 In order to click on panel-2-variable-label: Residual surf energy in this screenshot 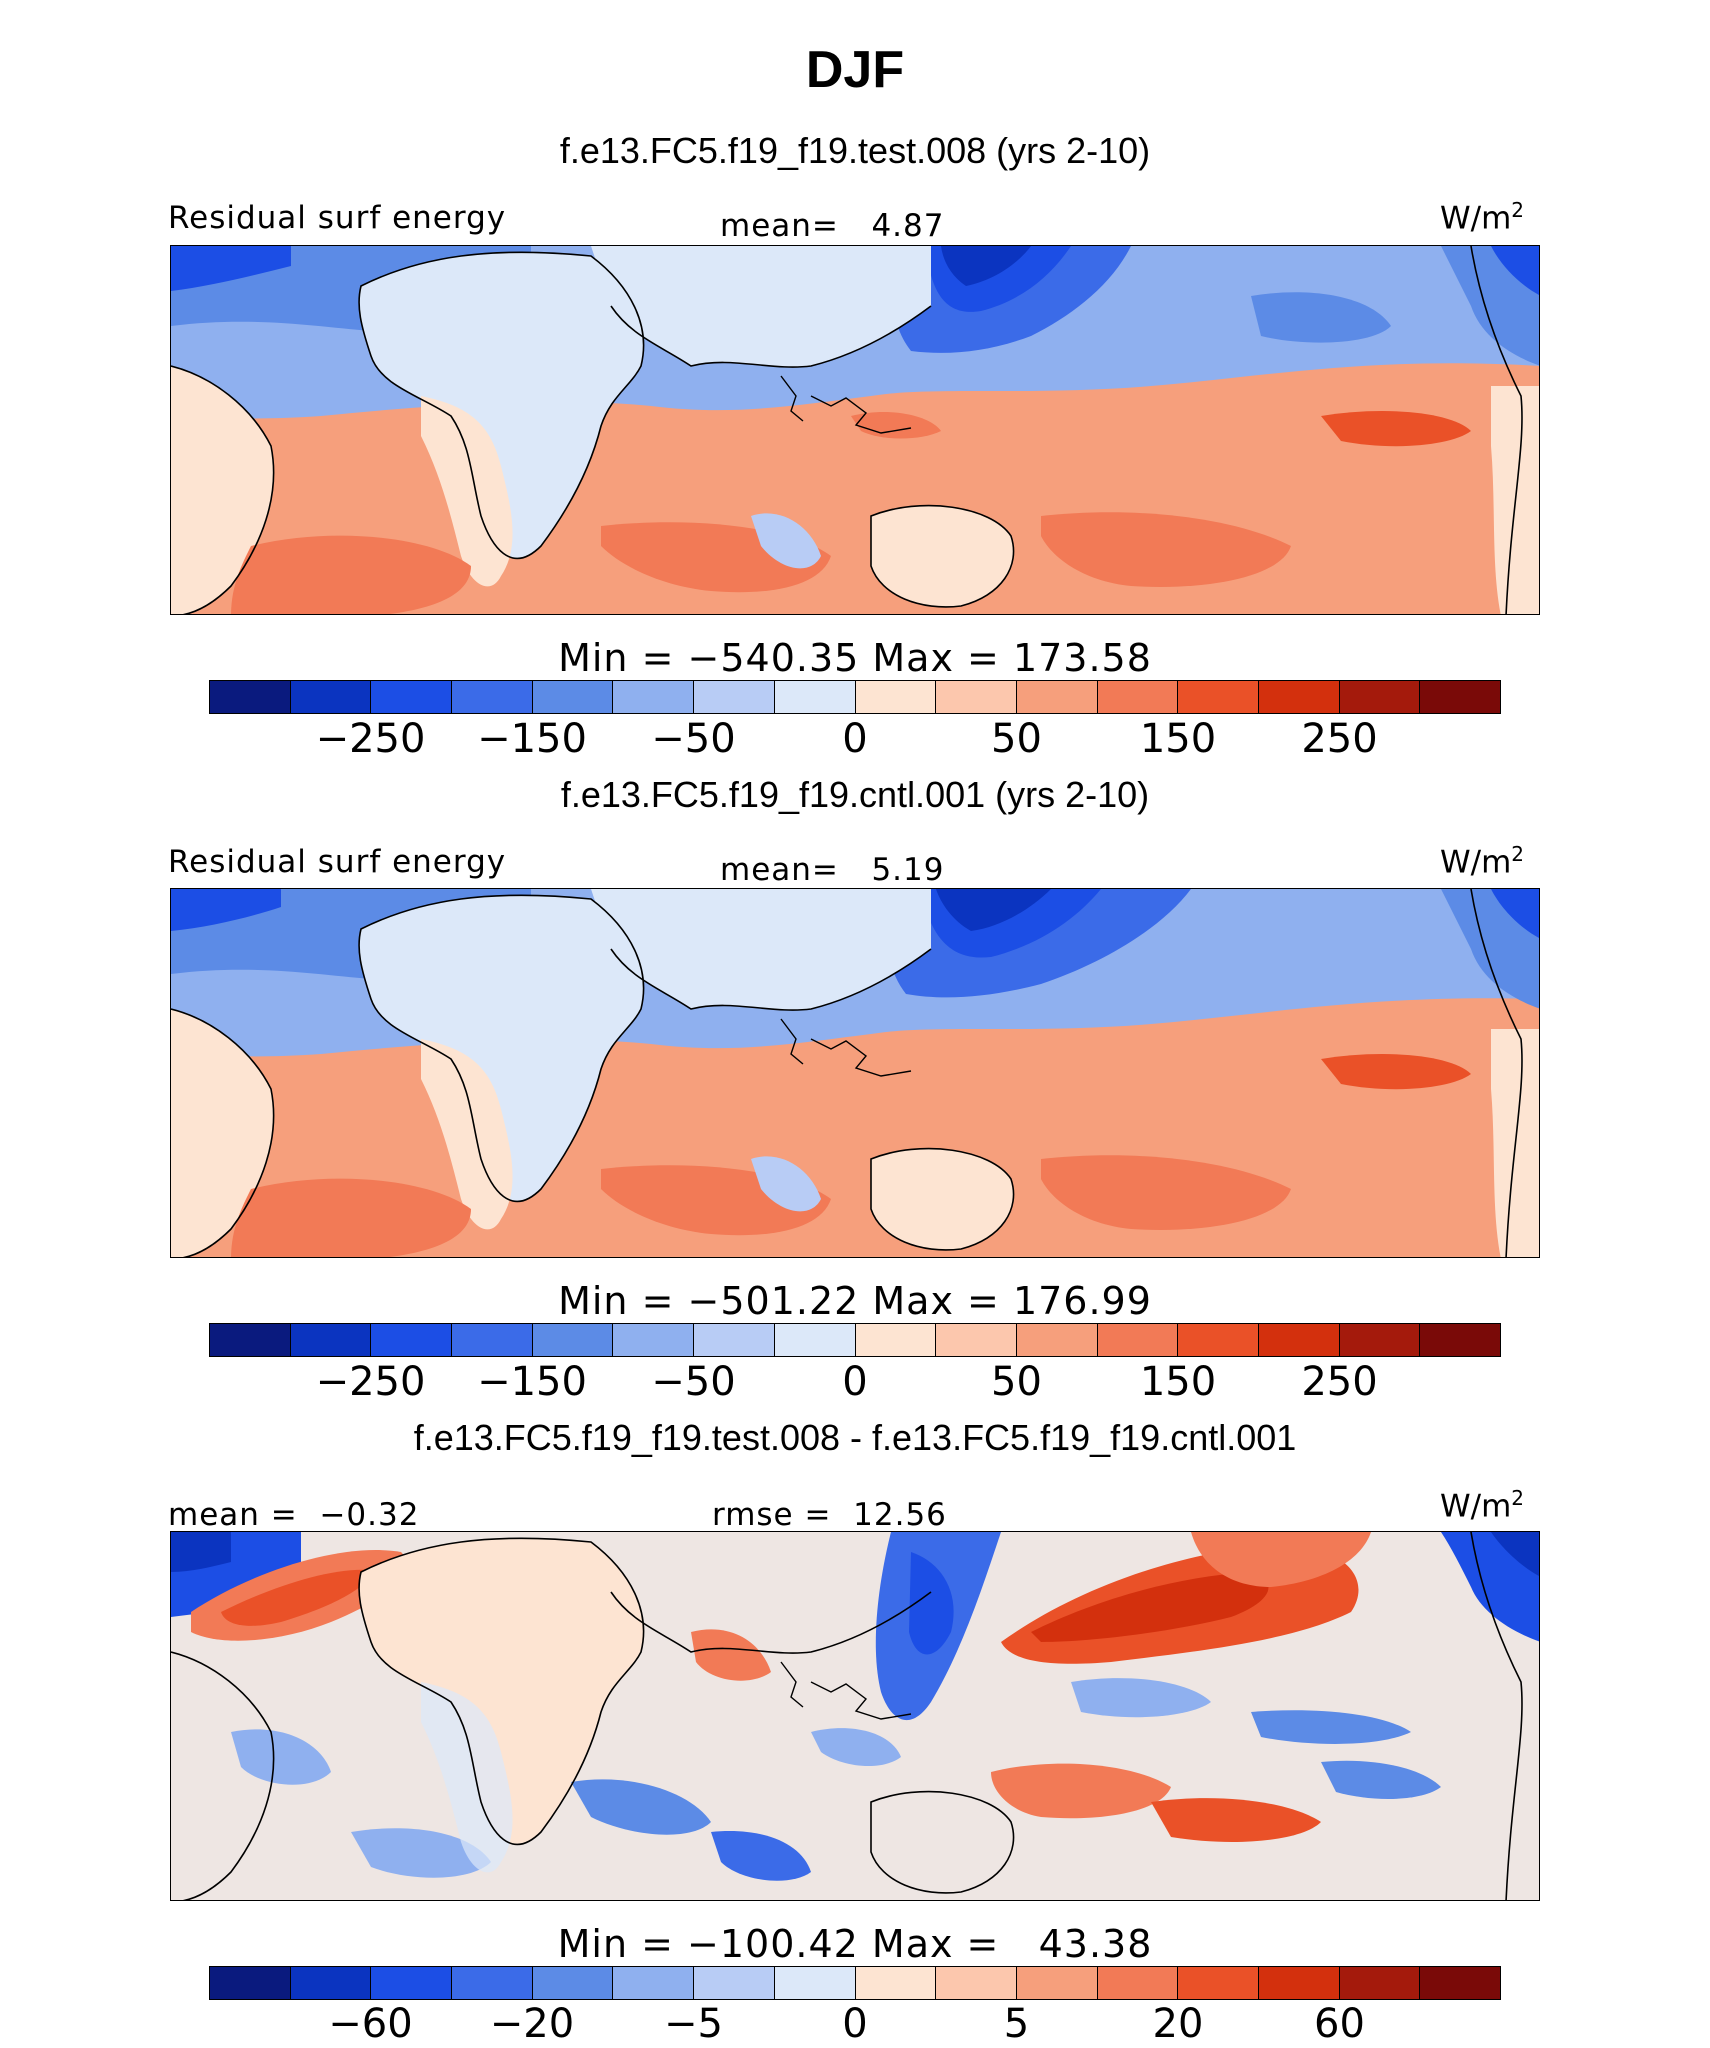, I will do `click(337, 862)`.